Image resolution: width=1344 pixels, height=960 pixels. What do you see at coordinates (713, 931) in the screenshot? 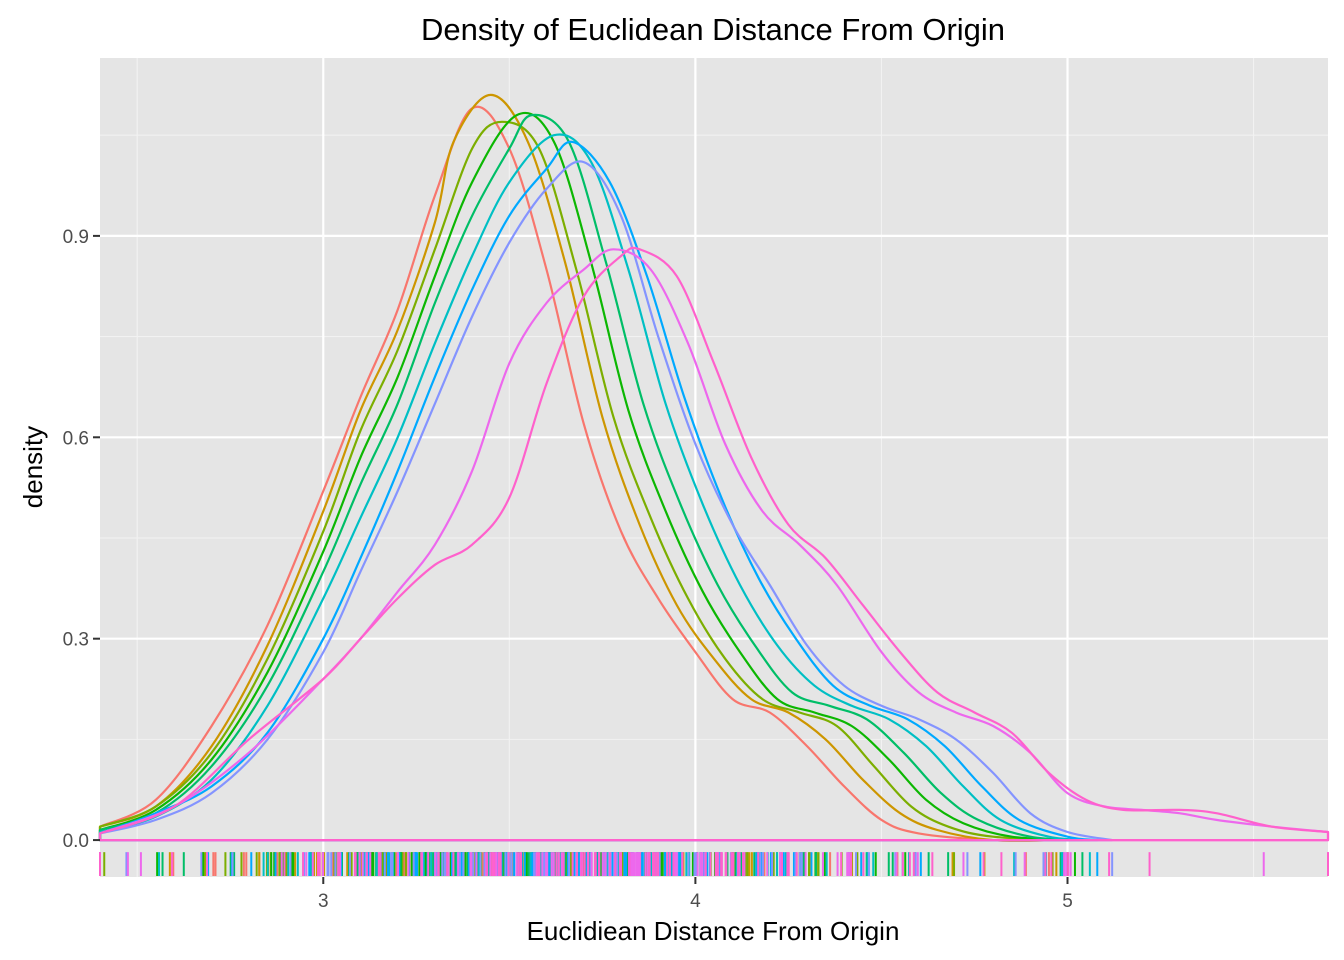
I see `x-axis-title: Euclidiean Distance From Origin` at bounding box center [713, 931].